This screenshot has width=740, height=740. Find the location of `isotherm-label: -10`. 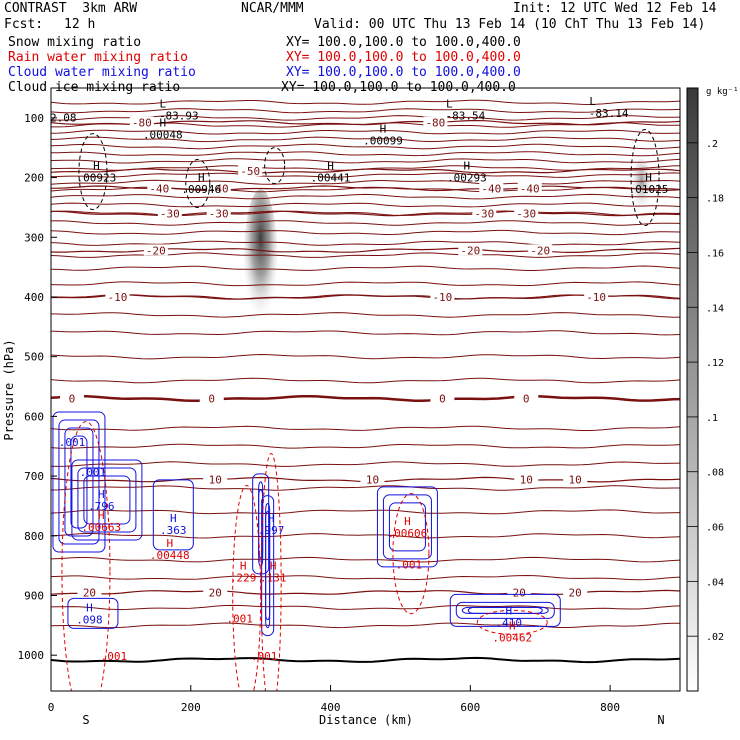

isotherm-label: -10 is located at coordinates (596, 297).